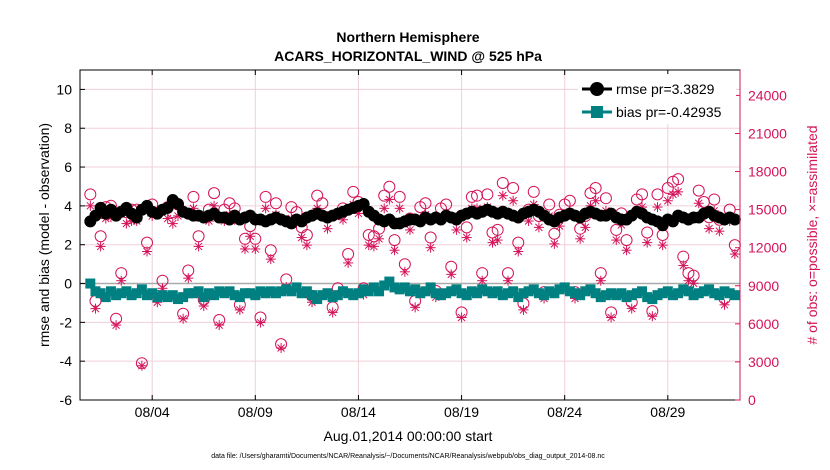 This screenshot has width=830, height=470. Describe the element at coordinates (44, 235) in the screenshot. I see `y-left-axis-label: rmse and bias (model - observation)` at that location.